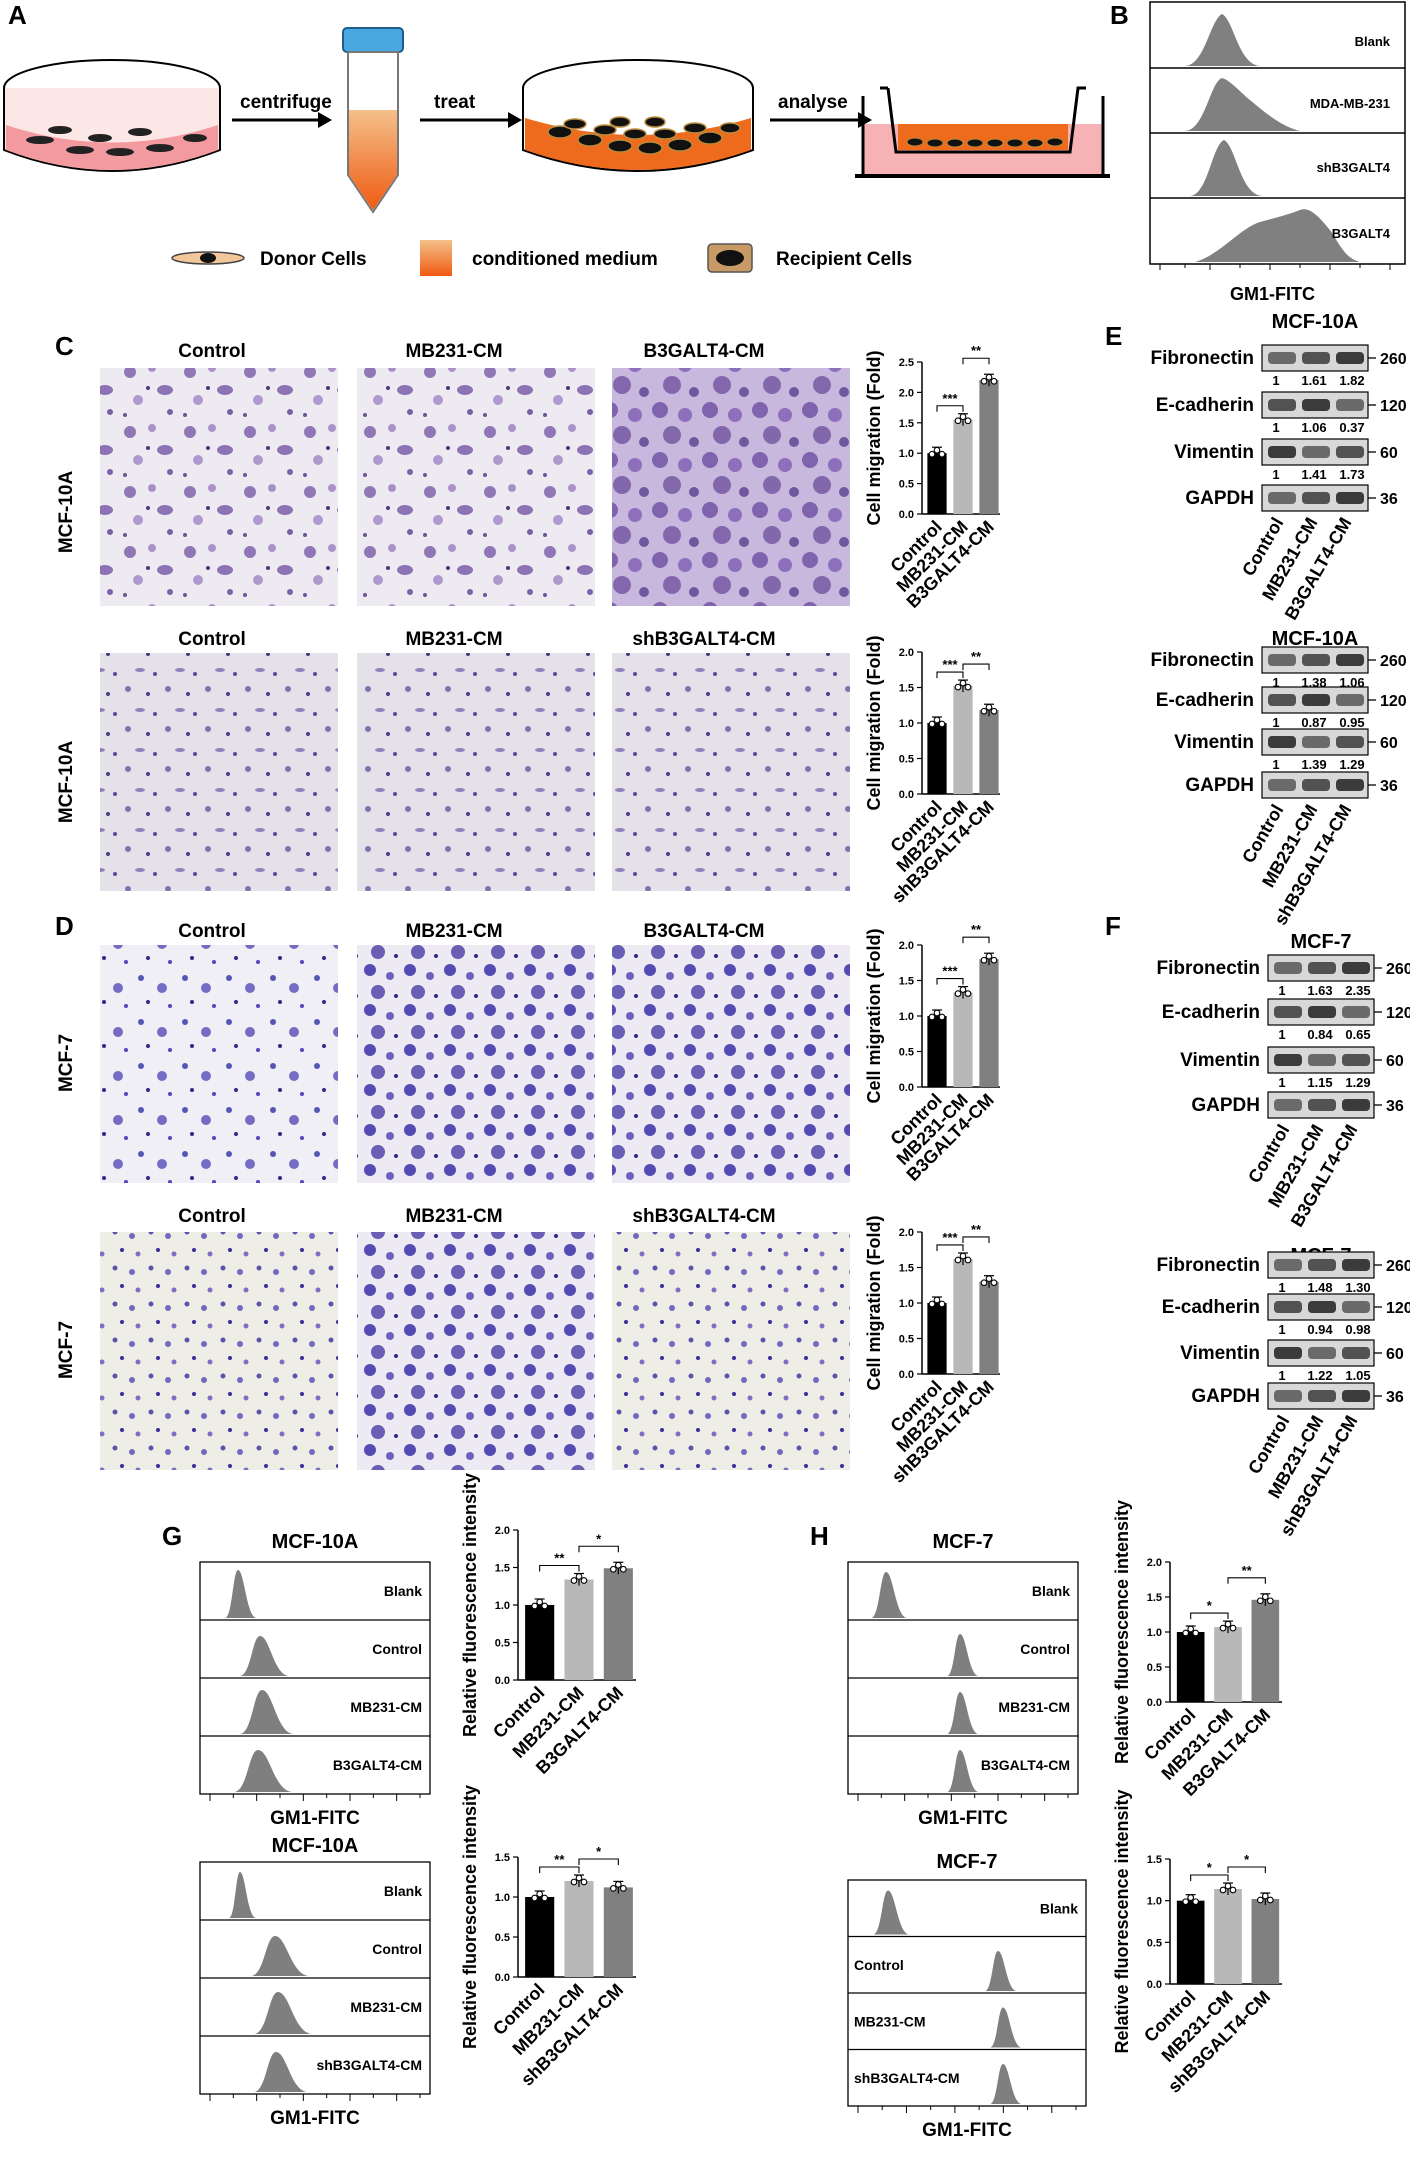 This screenshot has height=2158, width=1410. What do you see at coordinates (1226, 168) in the screenshot?
I see `histogram-shb3galt4` at bounding box center [1226, 168].